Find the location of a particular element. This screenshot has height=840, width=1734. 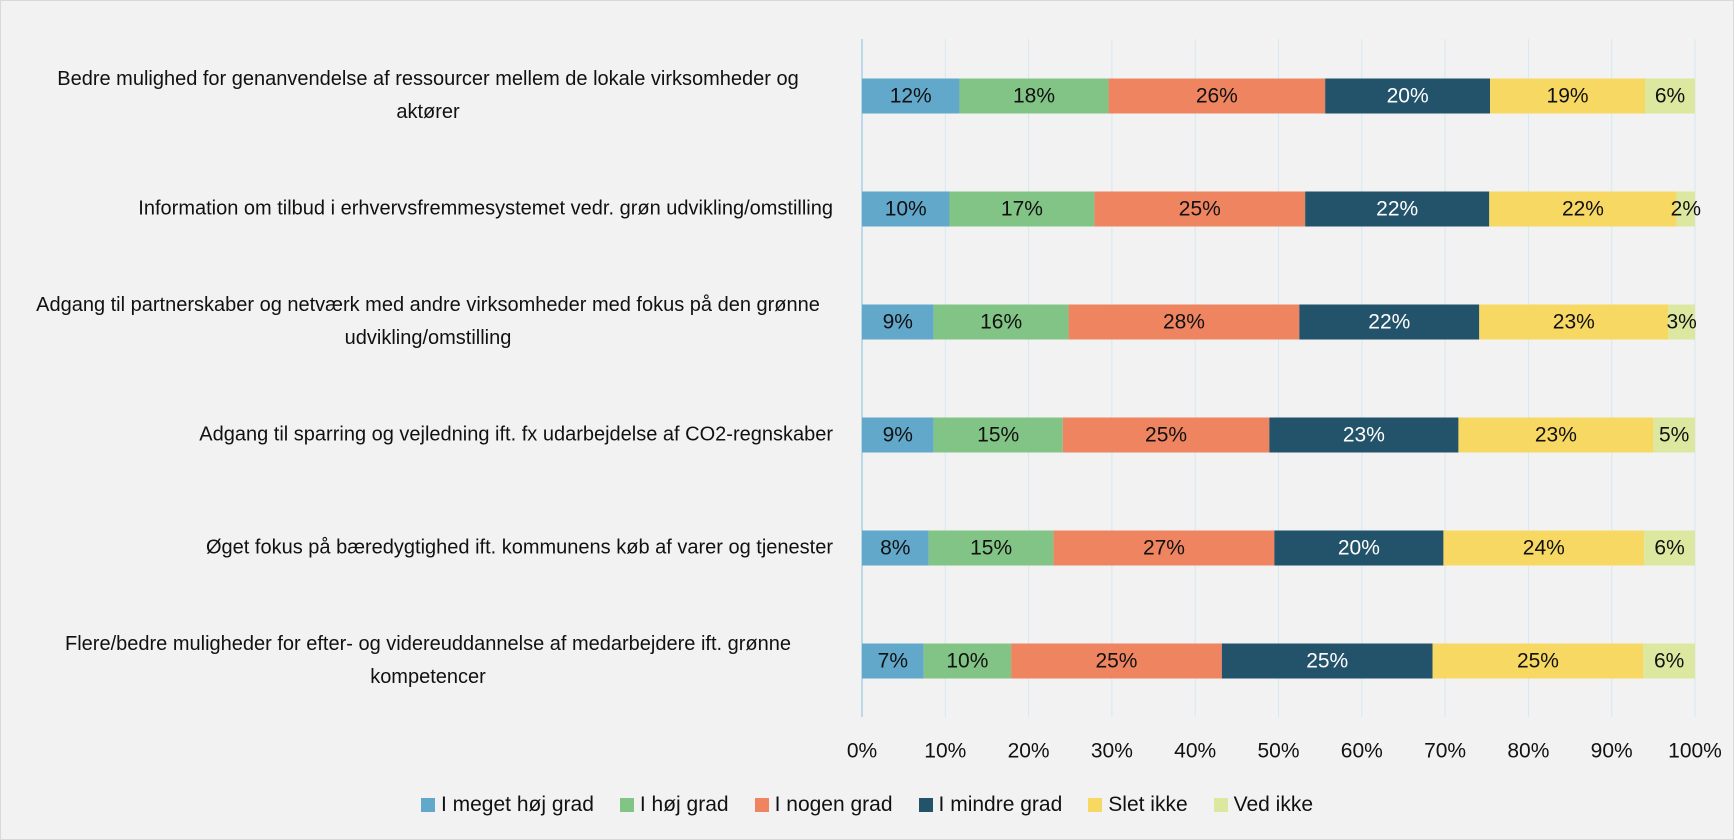

data-label: 7% is located at coordinates (893, 661).